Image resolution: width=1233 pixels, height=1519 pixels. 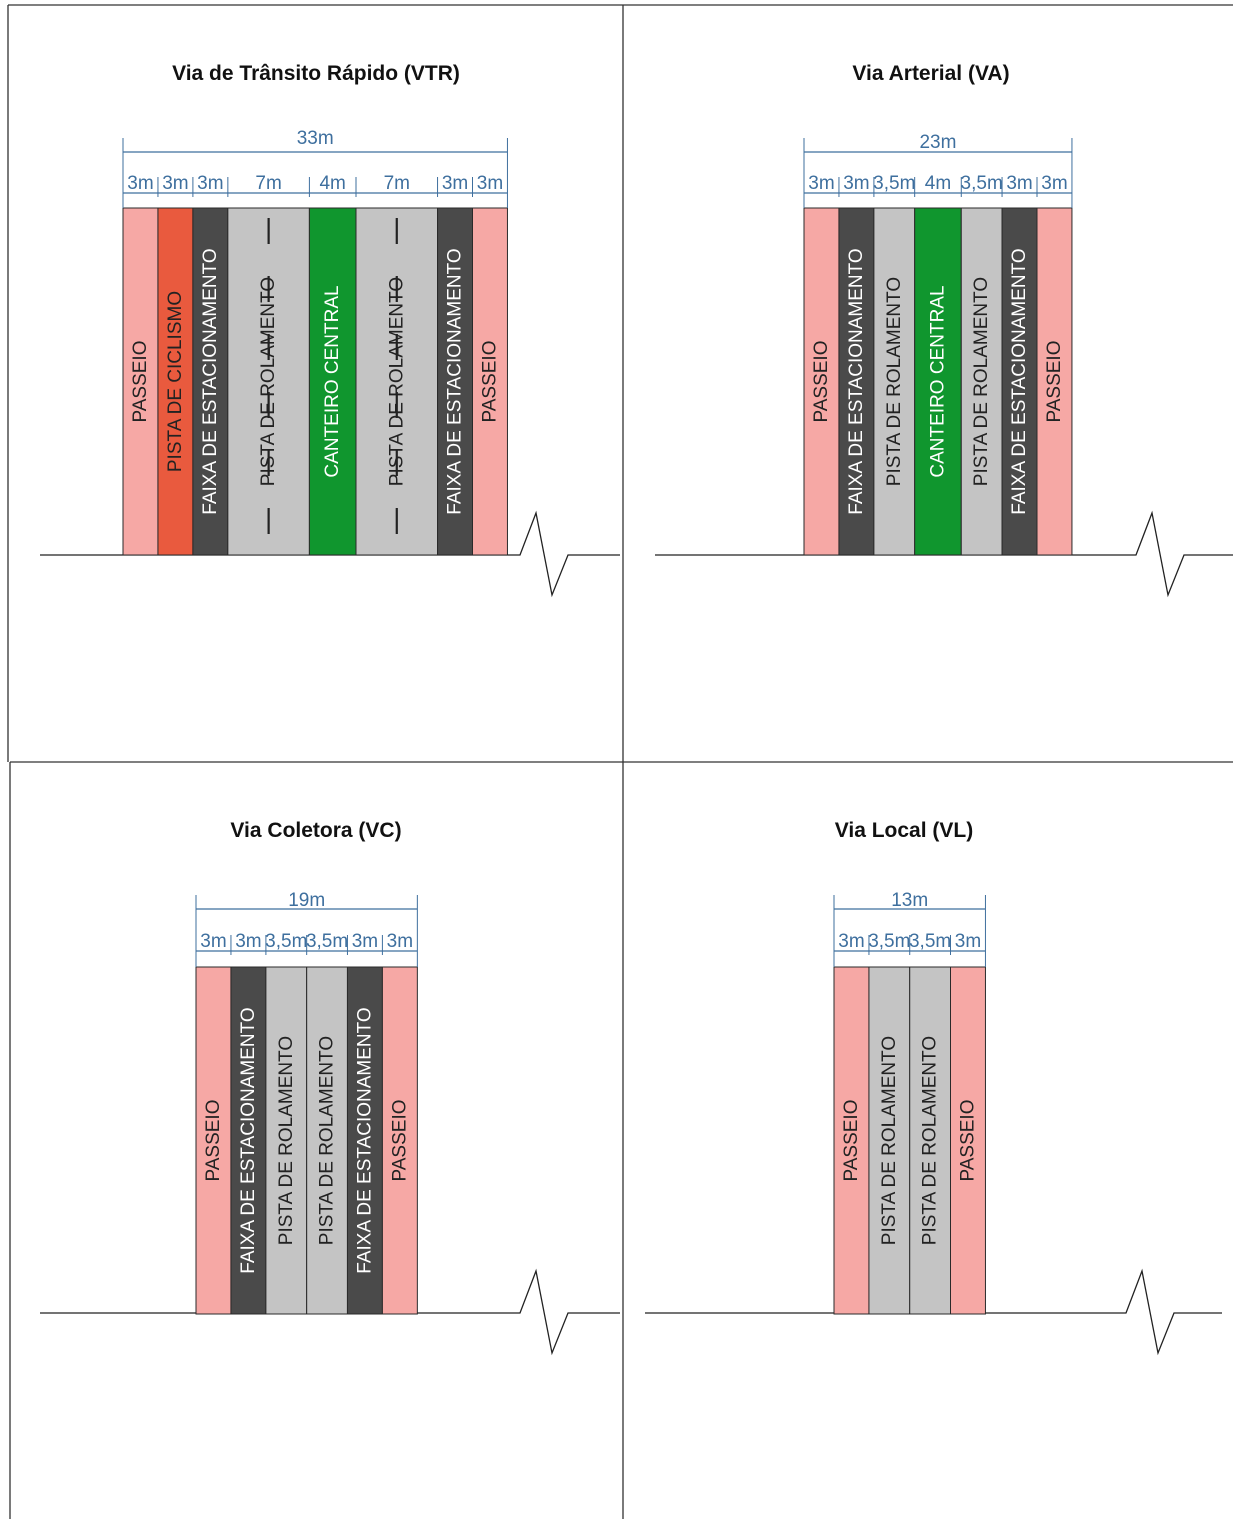 I want to click on panel-title: Via Arterial (VA), so click(x=930, y=73).